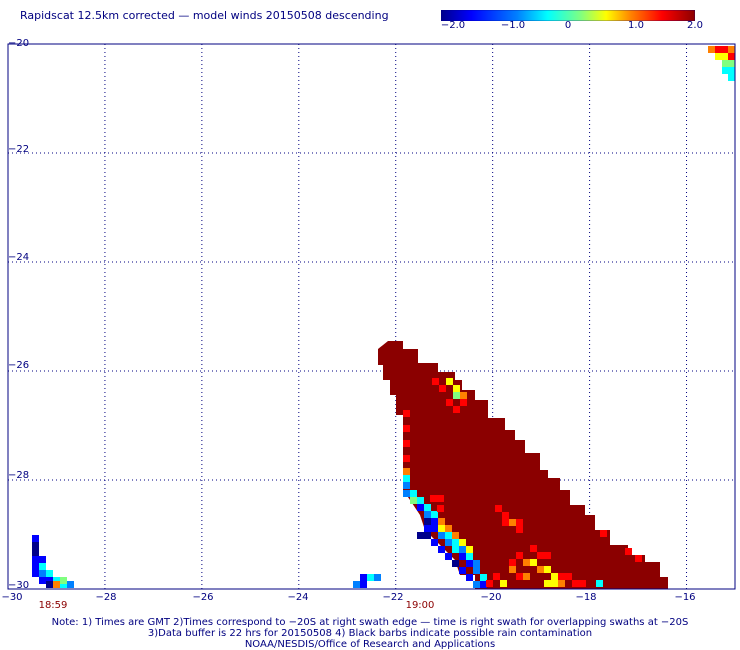 This screenshot has width=740, height=650. Describe the element at coordinates (568, 15) in the screenshot. I see `colorbar` at that location.